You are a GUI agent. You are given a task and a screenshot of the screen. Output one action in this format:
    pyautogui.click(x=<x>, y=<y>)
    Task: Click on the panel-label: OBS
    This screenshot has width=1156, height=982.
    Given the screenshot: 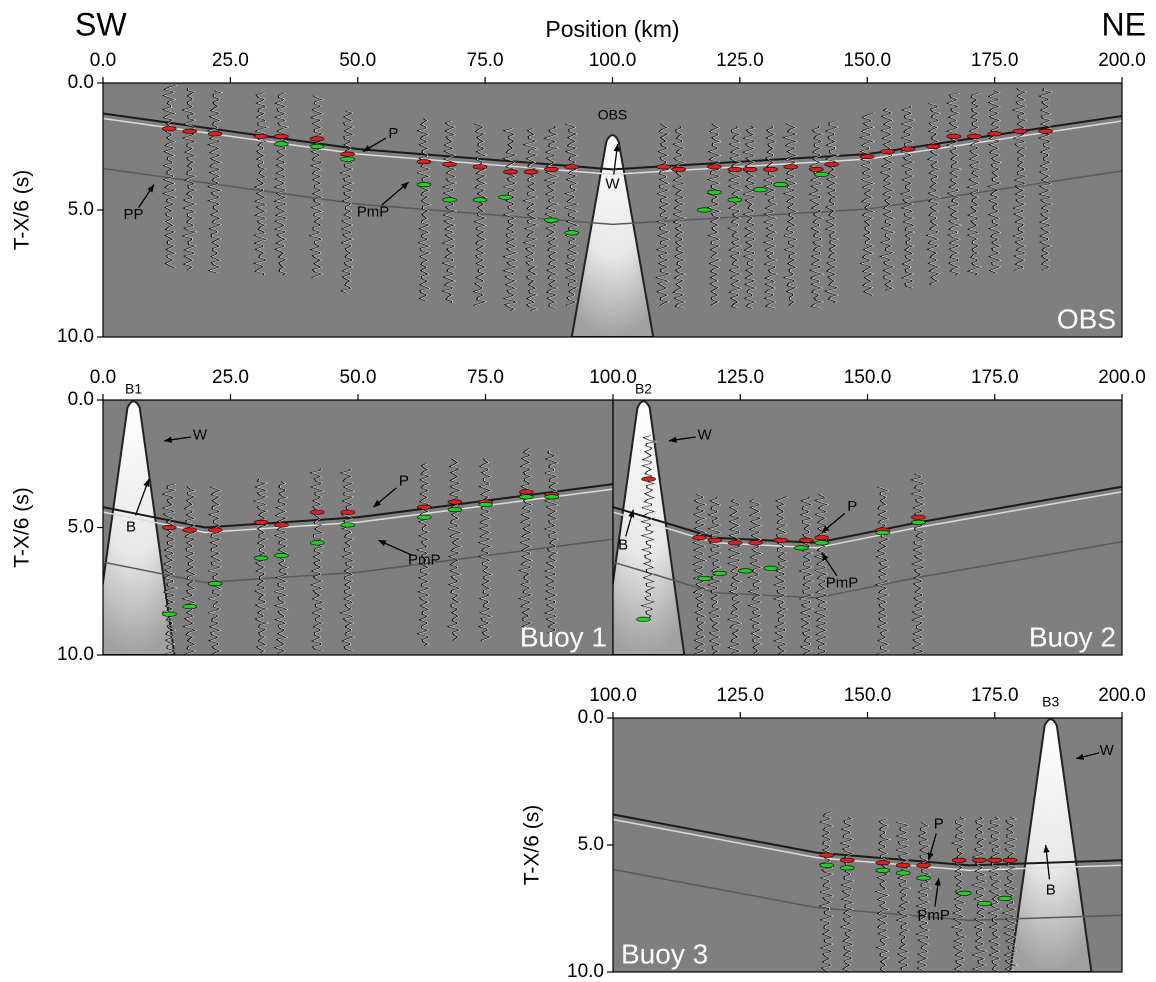 What is the action you would take?
    pyautogui.click(x=1086, y=318)
    